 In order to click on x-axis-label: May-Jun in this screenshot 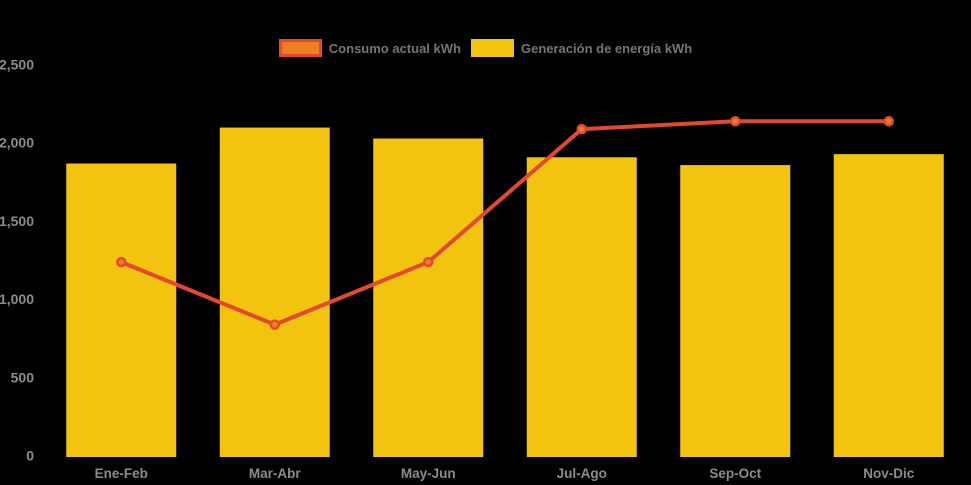, I will do `click(428, 473)`.